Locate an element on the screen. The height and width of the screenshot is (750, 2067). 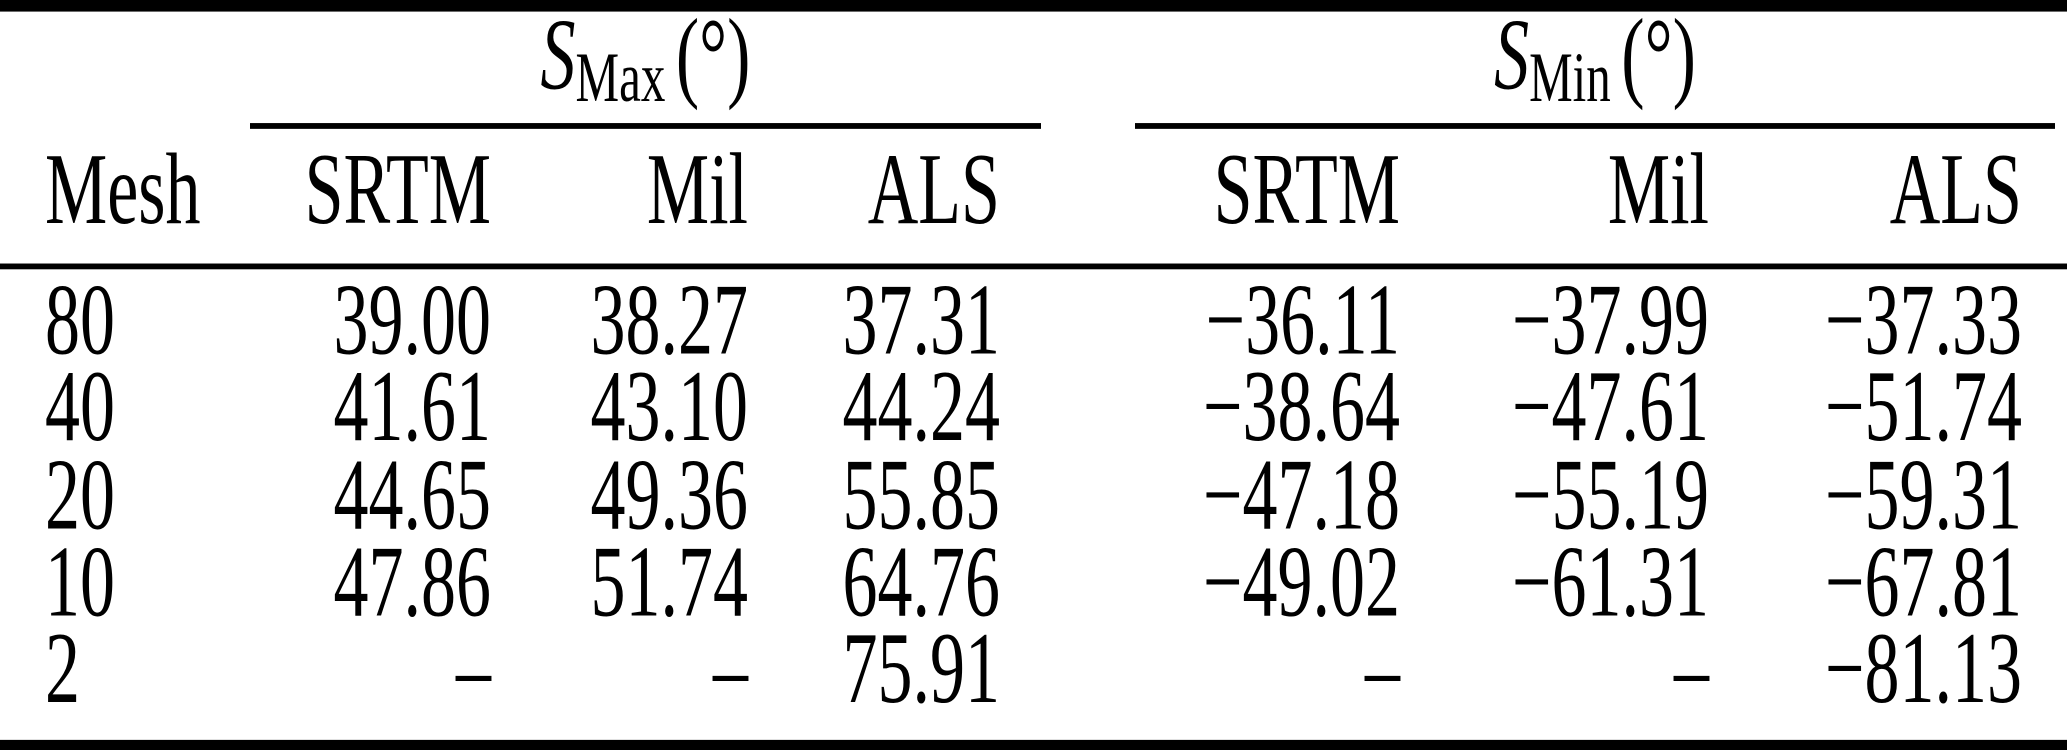
data-cell: 55.85 is located at coordinates (921, 496).